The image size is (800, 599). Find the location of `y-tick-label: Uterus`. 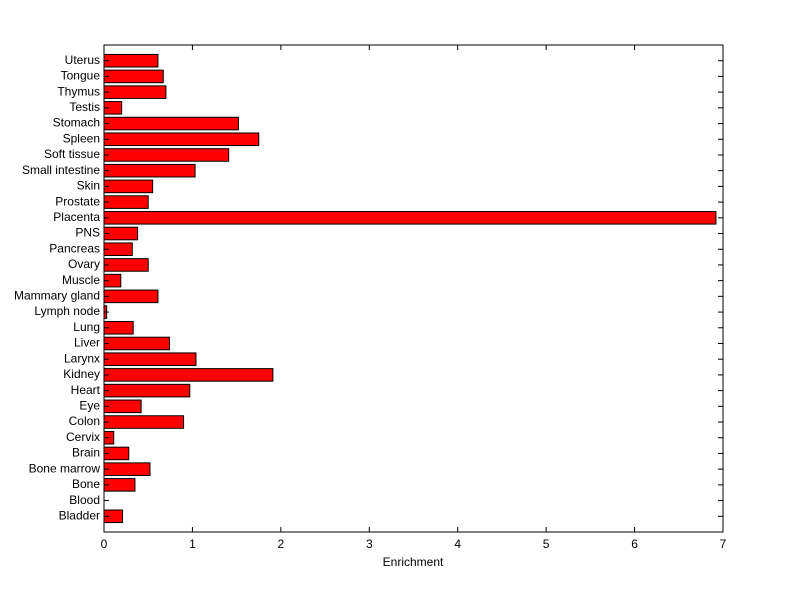

y-tick-label: Uterus is located at coordinates (82, 60).